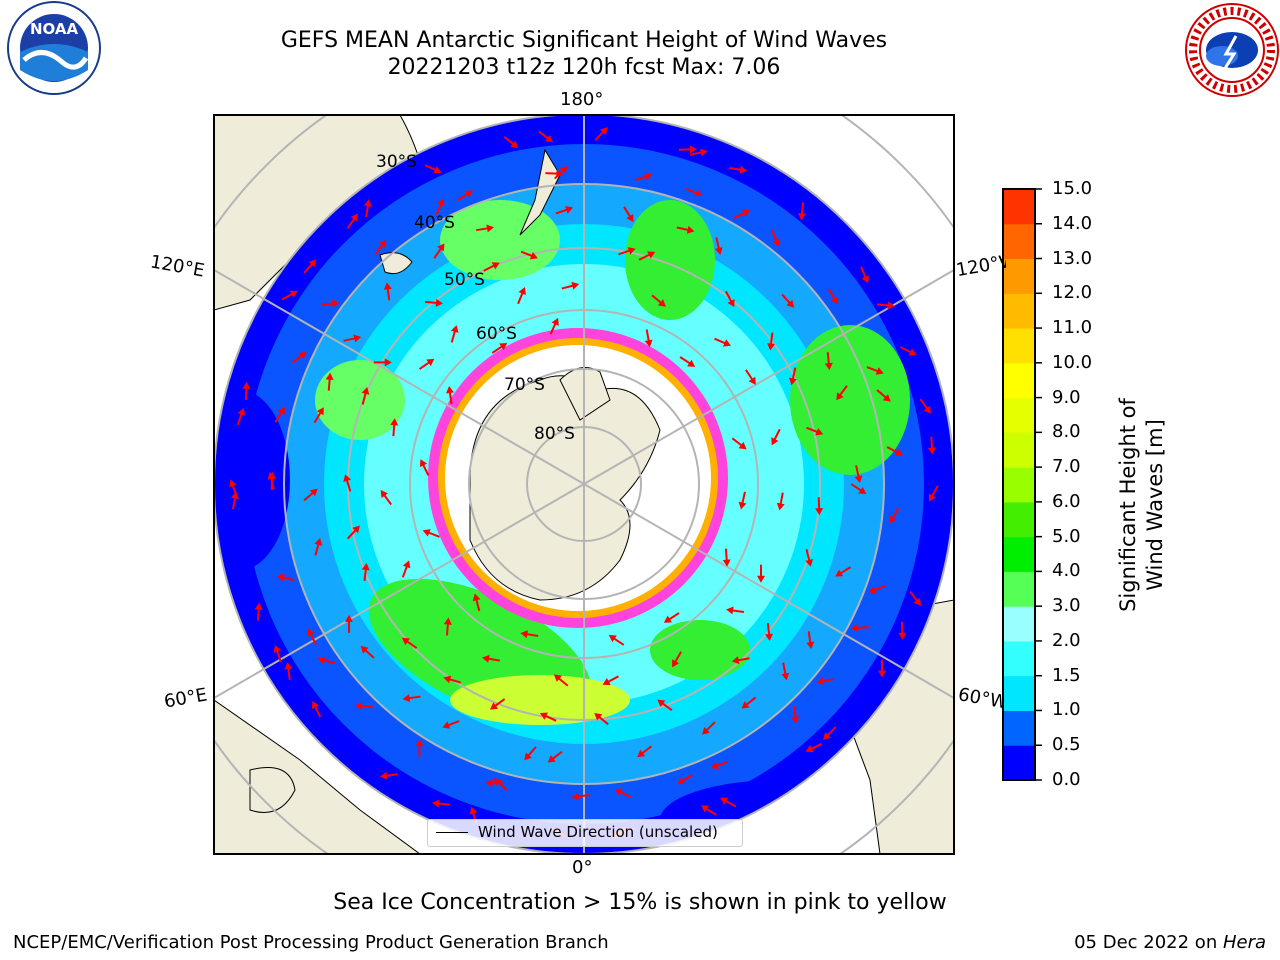  What do you see at coordinates (1072, 223) in the screenshot?
I see `colorbar-tick-label: 14.0` at bounding box center [1072, 223].